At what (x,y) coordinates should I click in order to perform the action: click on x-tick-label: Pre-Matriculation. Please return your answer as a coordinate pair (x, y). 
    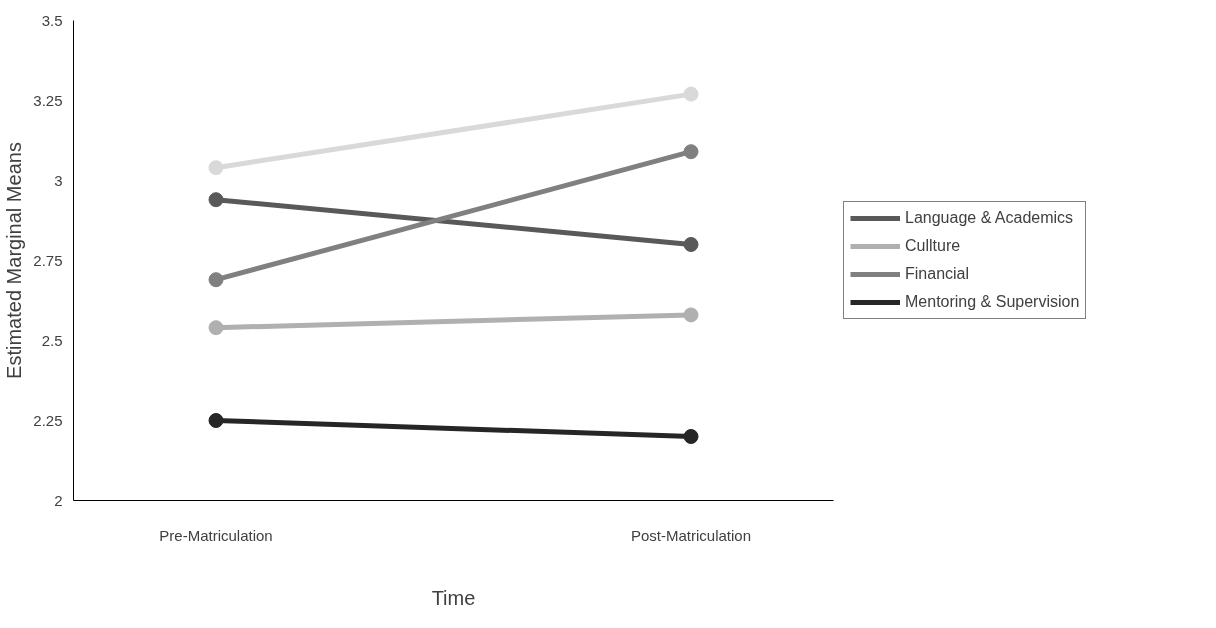
    Looking at the image, I should click on (216, 535).